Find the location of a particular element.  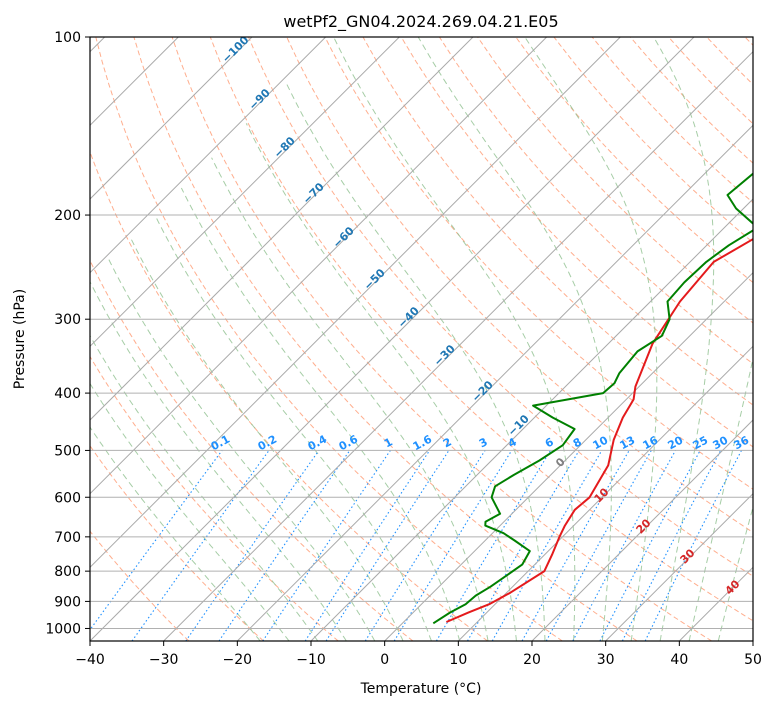

isotherm-label: −50 is located at coordinates (374, 279).